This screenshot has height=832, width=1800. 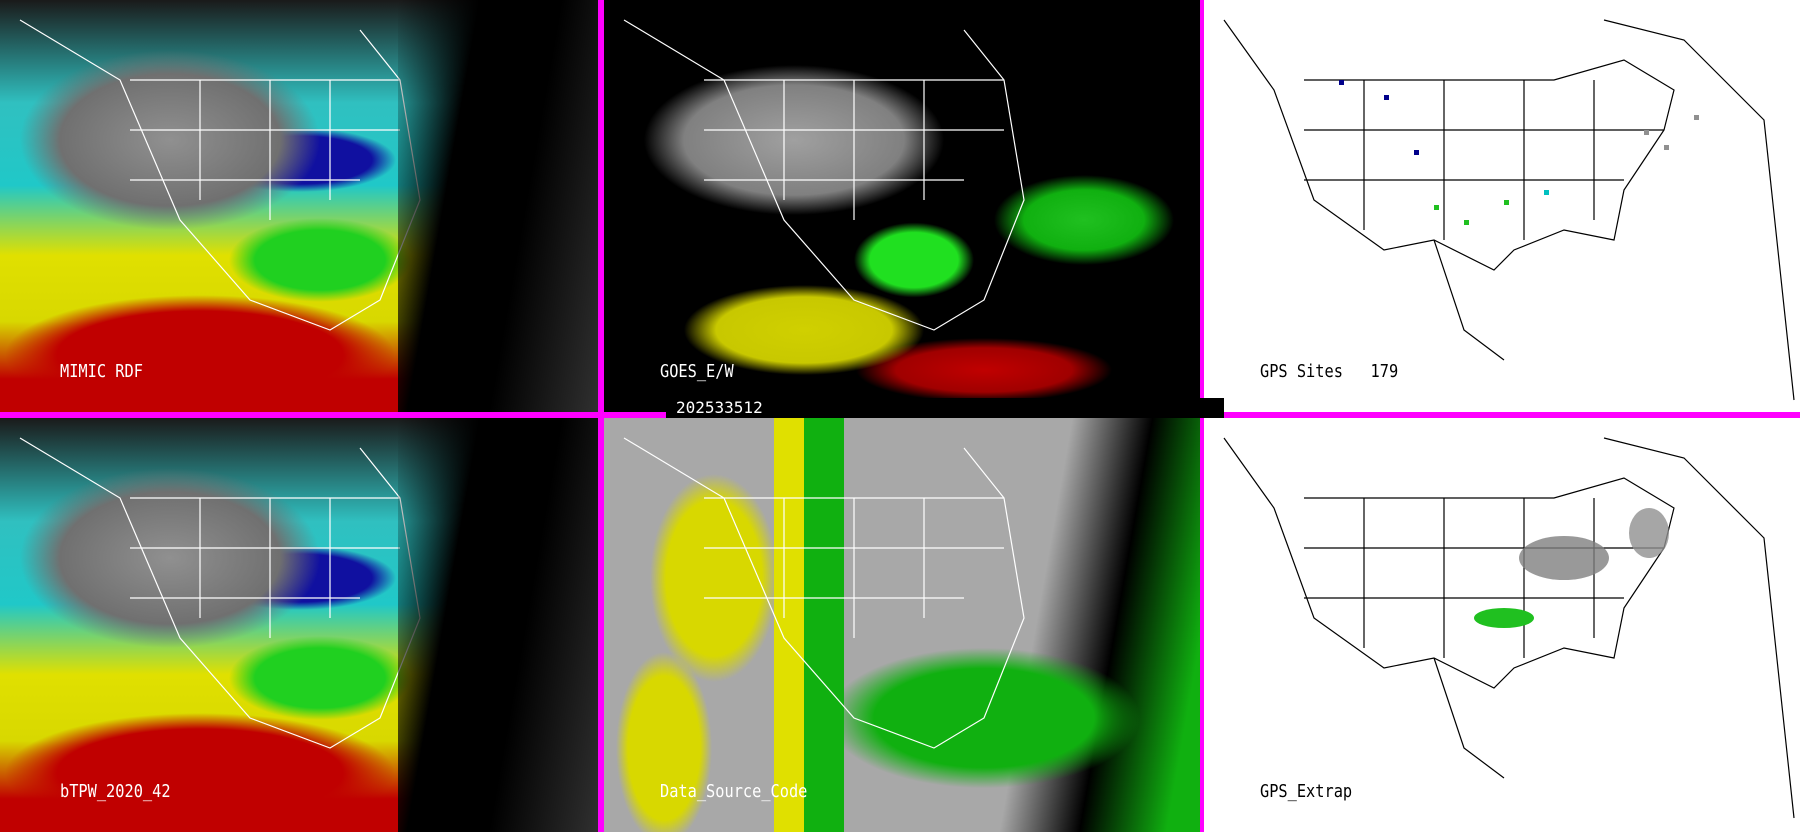 What do you see at coordinates (101, 371) in the screenshot?
I see `panel-label: MIMIC RDF` at bounding box center [101, 371].